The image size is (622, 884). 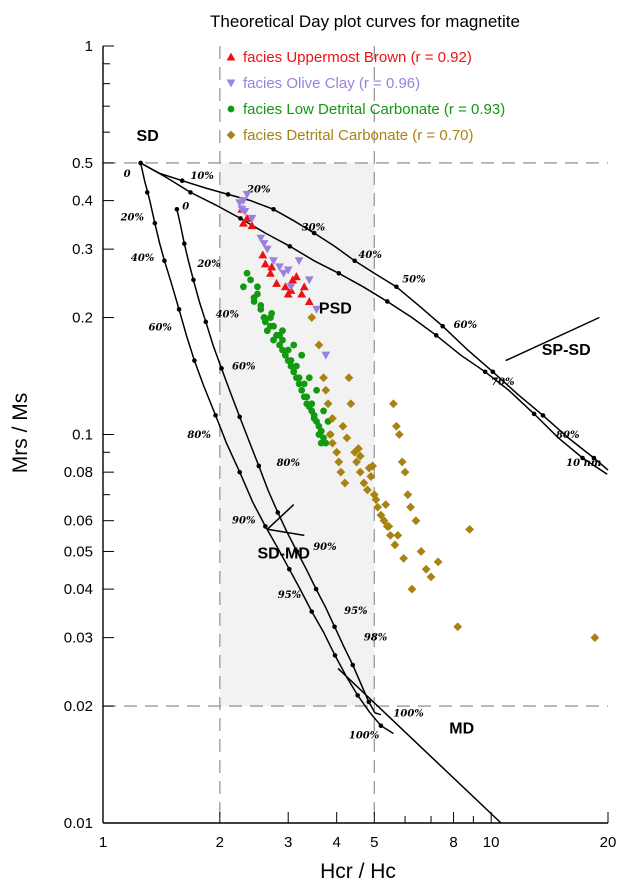 I want to click on x-tick-label: 3, so click(x=288, y=842).